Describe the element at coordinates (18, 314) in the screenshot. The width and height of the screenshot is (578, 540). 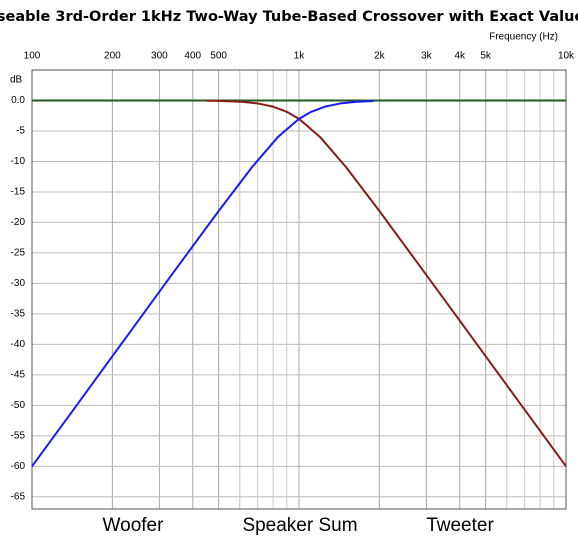
I see `y-tick-label: -35` at that location.